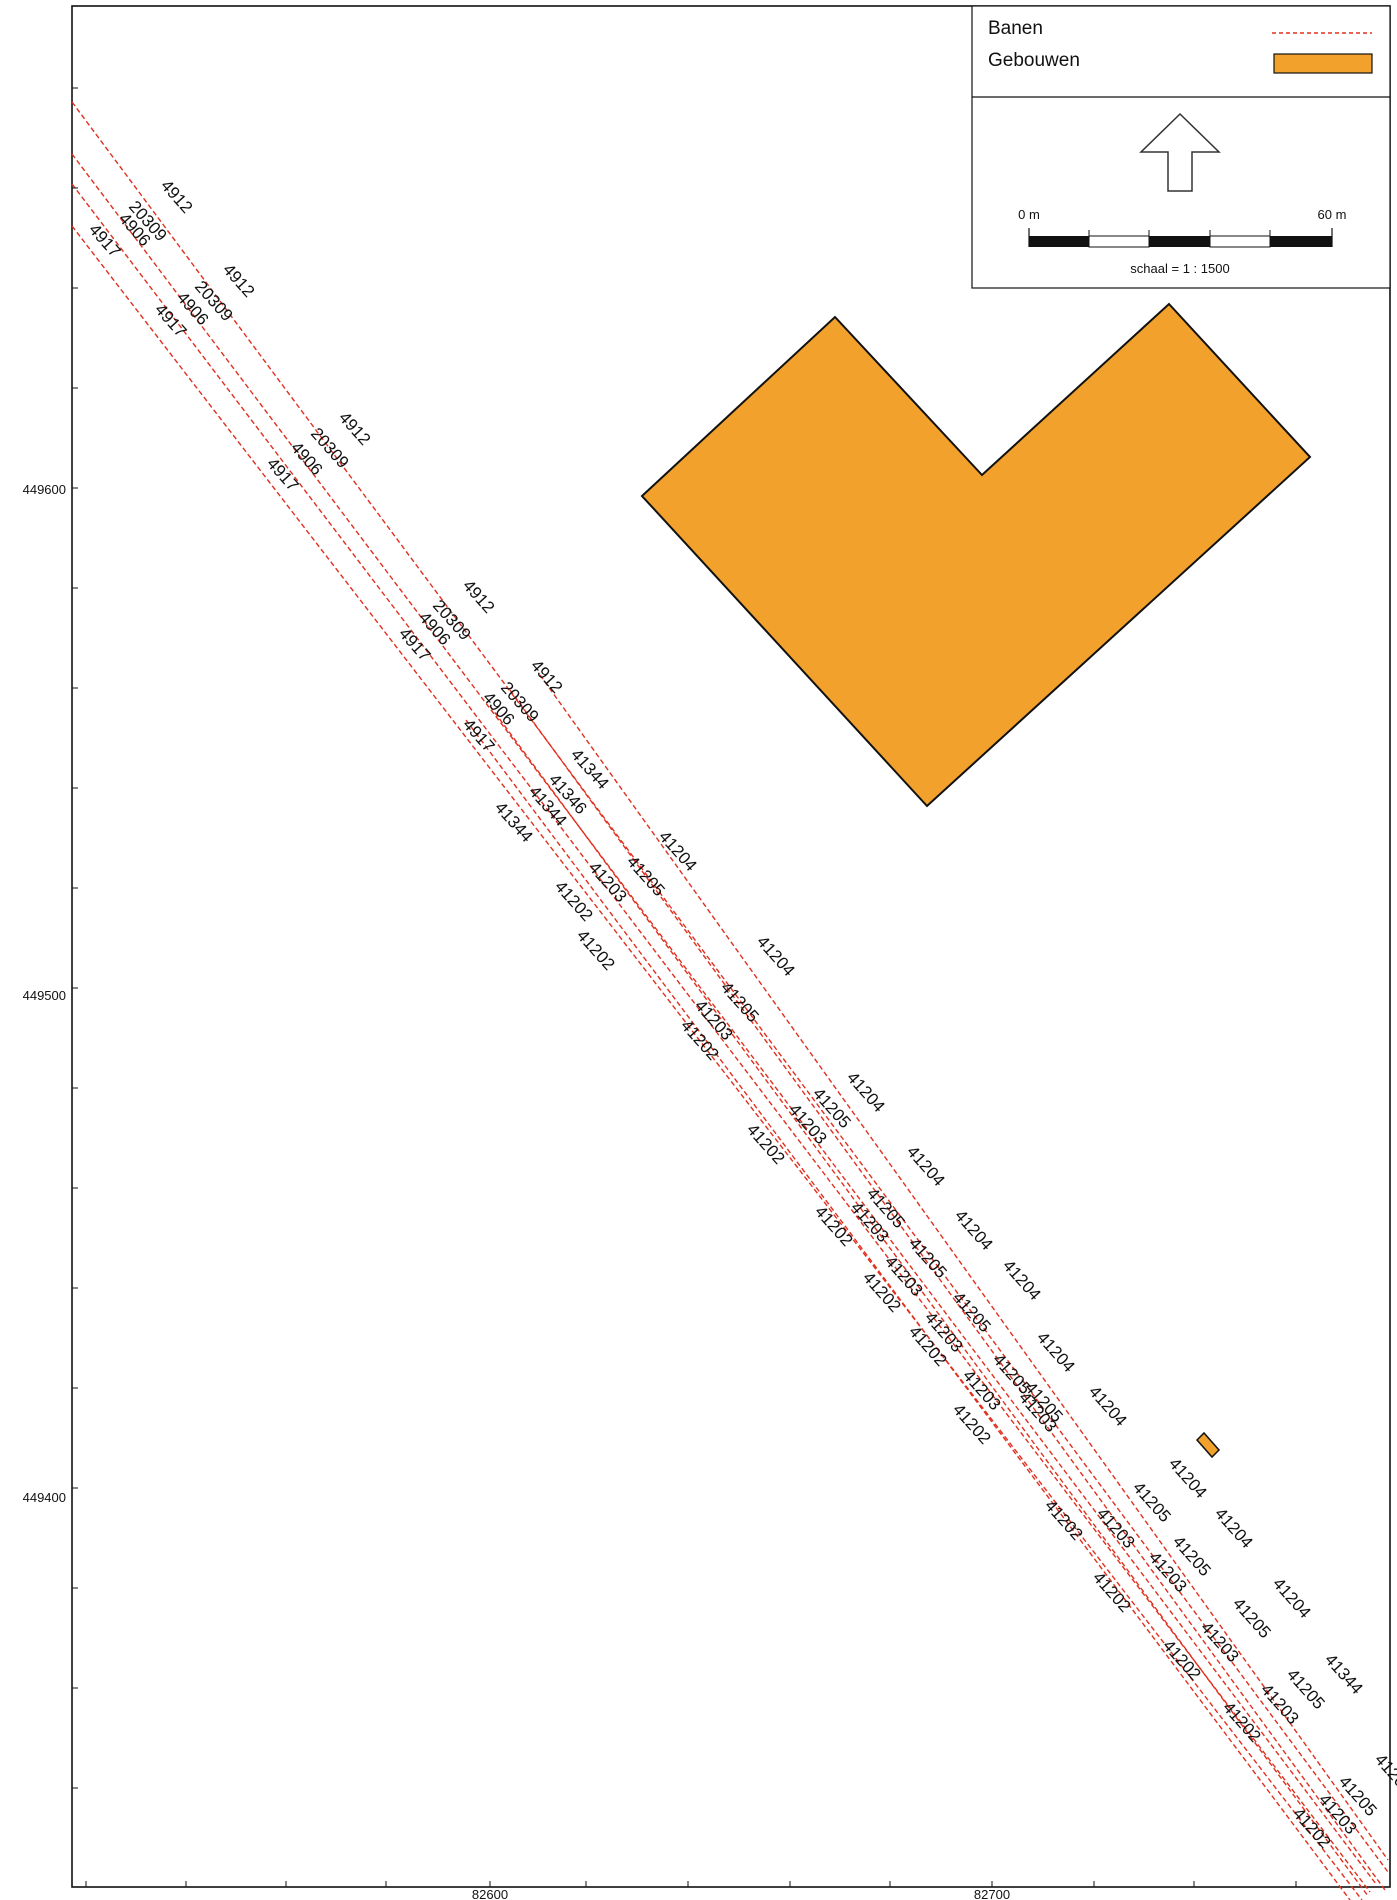 Image resolution: width=1397 pixels, height=1900 pixels. I want to click on scale-end-label: 60 m, so click(1332, 214).